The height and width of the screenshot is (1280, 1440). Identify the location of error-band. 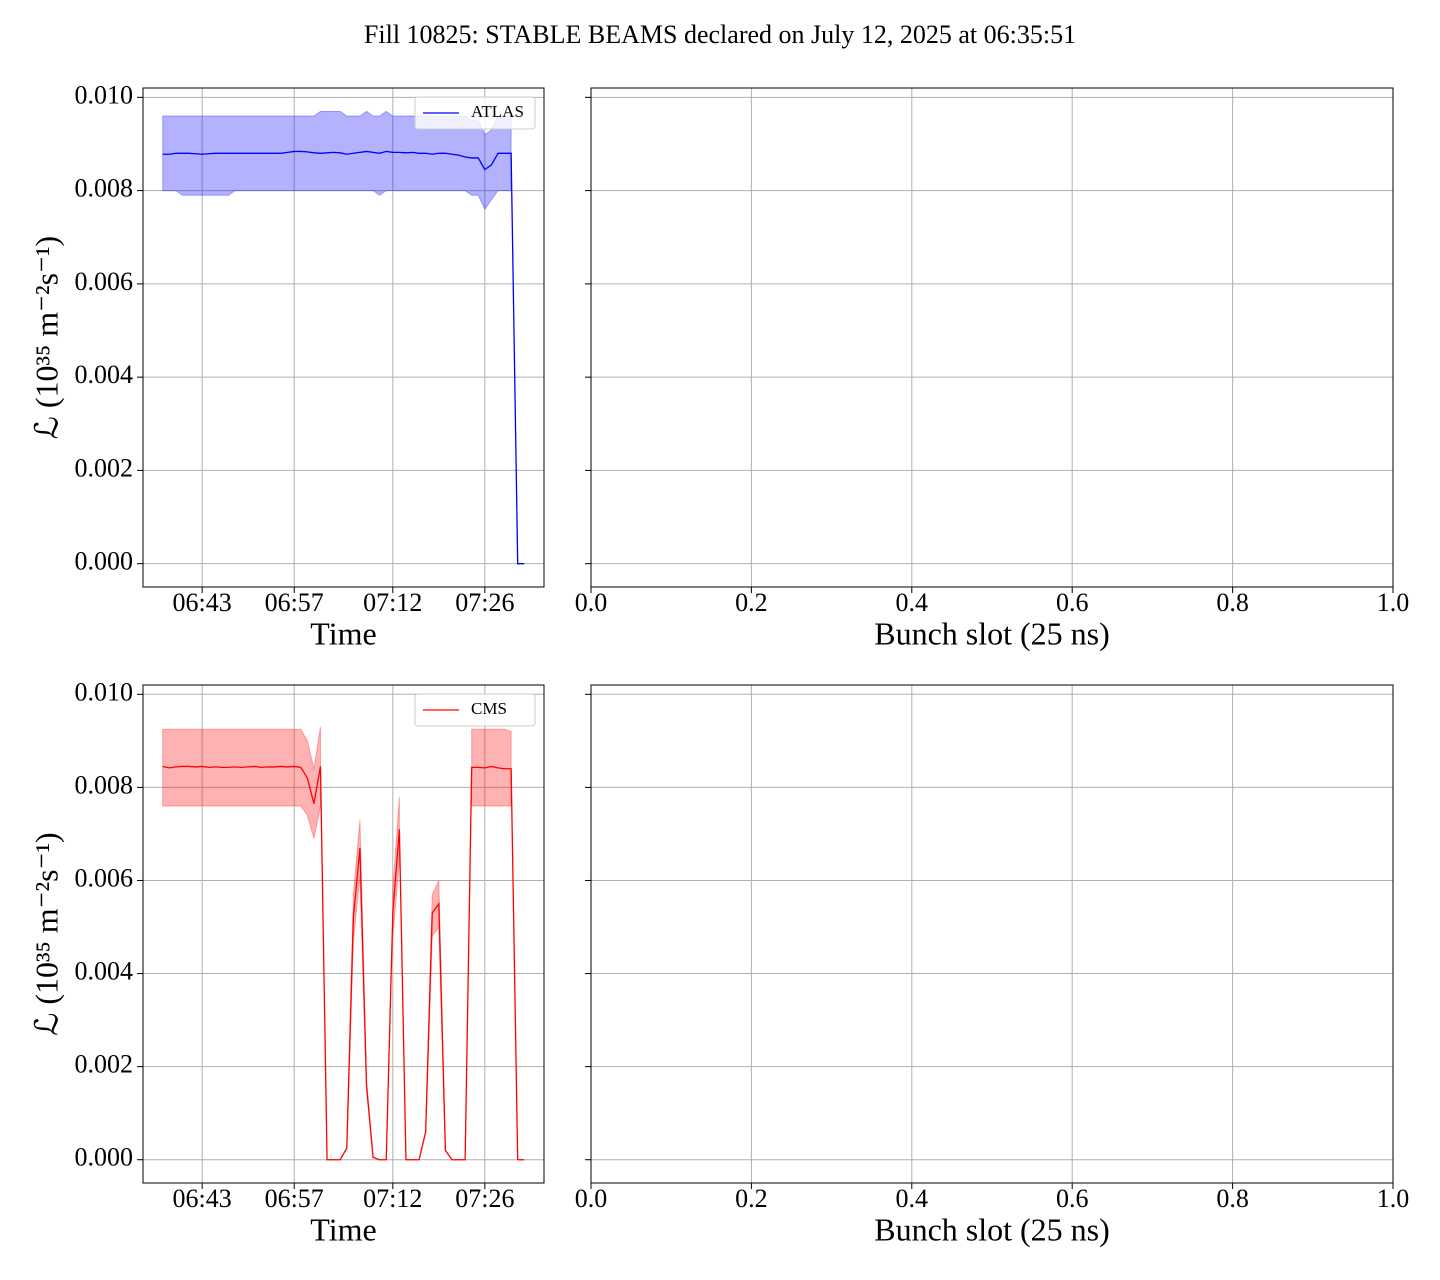
(241, 782).